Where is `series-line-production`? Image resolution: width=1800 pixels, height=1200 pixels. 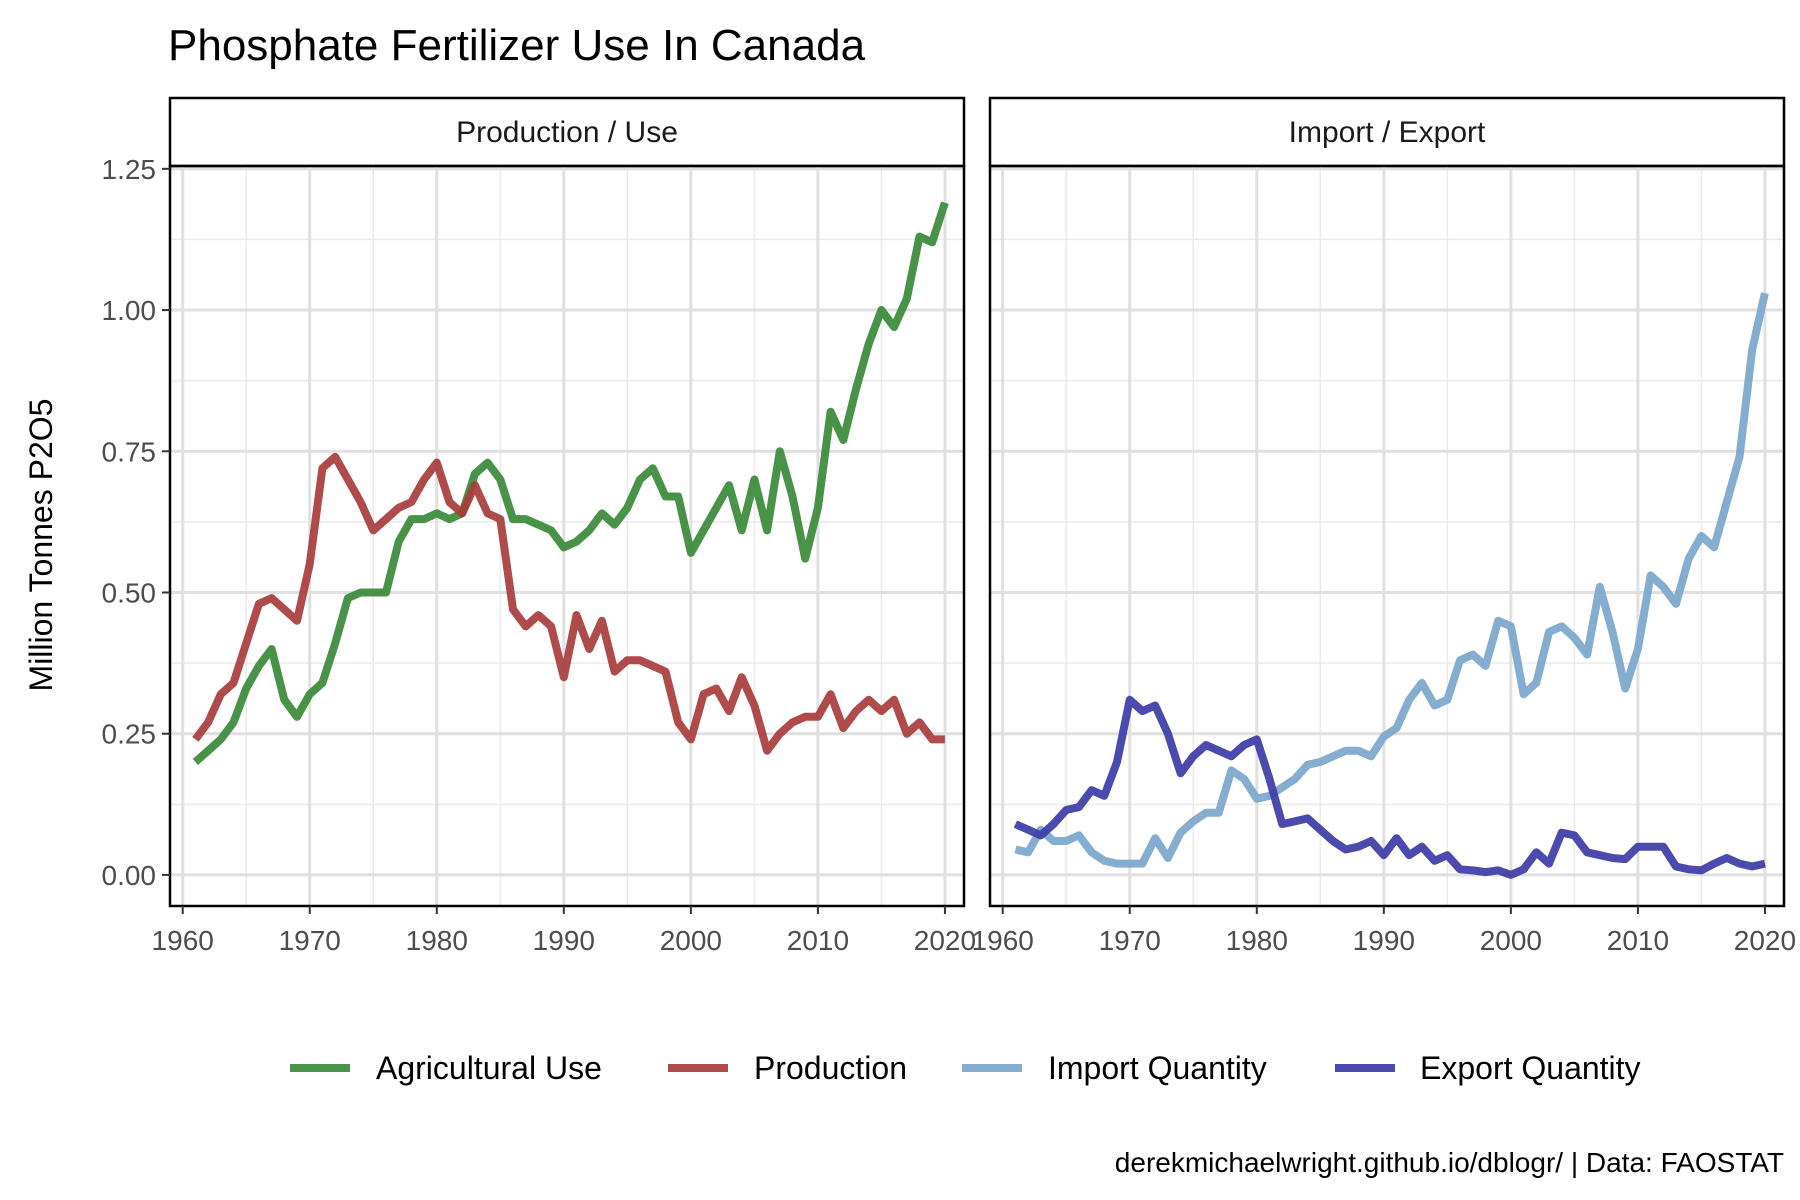 series-line-production is located at coordinates (568, 603).